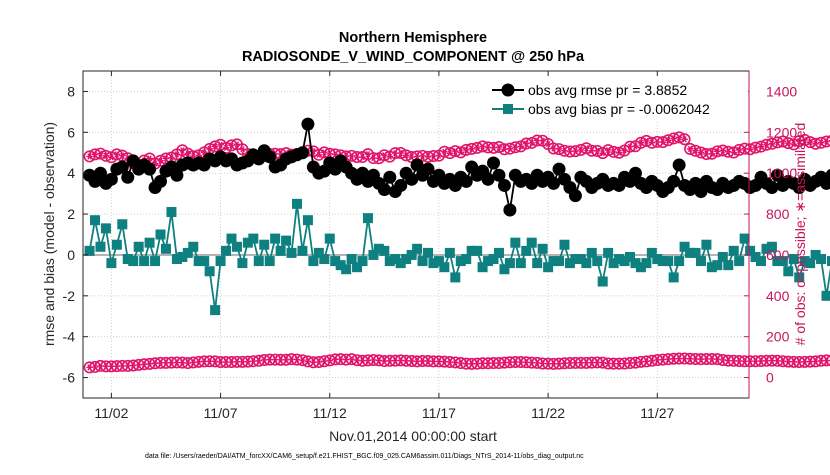 The width and height of the screenshot is (830, 475). What do you see at coordinates (111, 413) in the screenshot?
I see `x-tick-label: 11/02` at bounding box center [111, 413].